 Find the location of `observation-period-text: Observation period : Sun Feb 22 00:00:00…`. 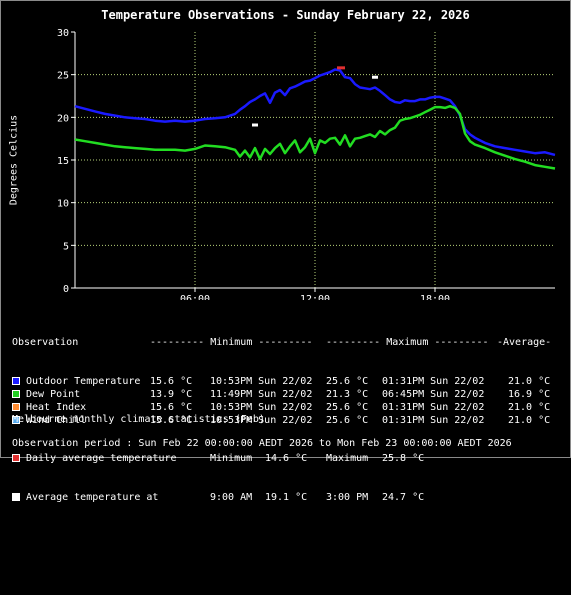

observation-period-text: Observation period : Sun Feb 22 00:00:00… is located at coordinates (262, 443).